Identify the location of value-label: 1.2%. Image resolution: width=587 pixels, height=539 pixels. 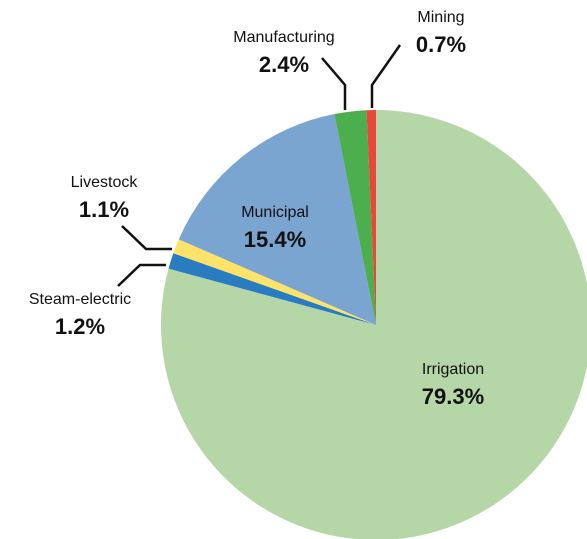
(80, 326).